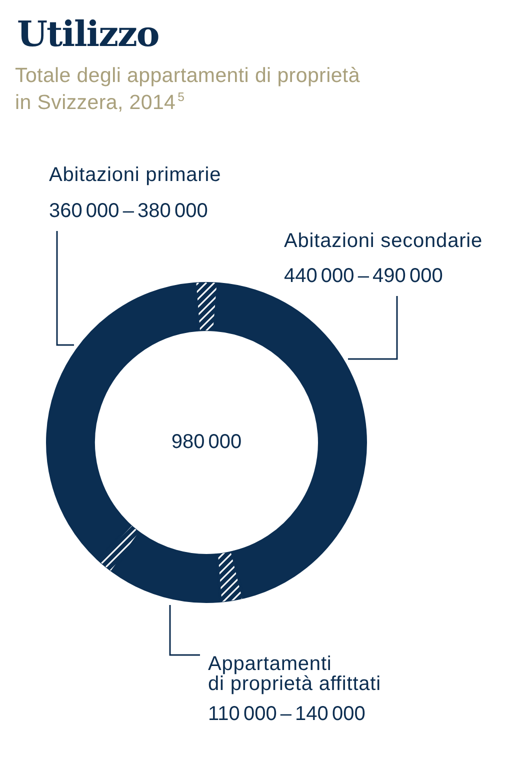  I want to click on data-label: 110 000 – 140 000, so click(287, 714).